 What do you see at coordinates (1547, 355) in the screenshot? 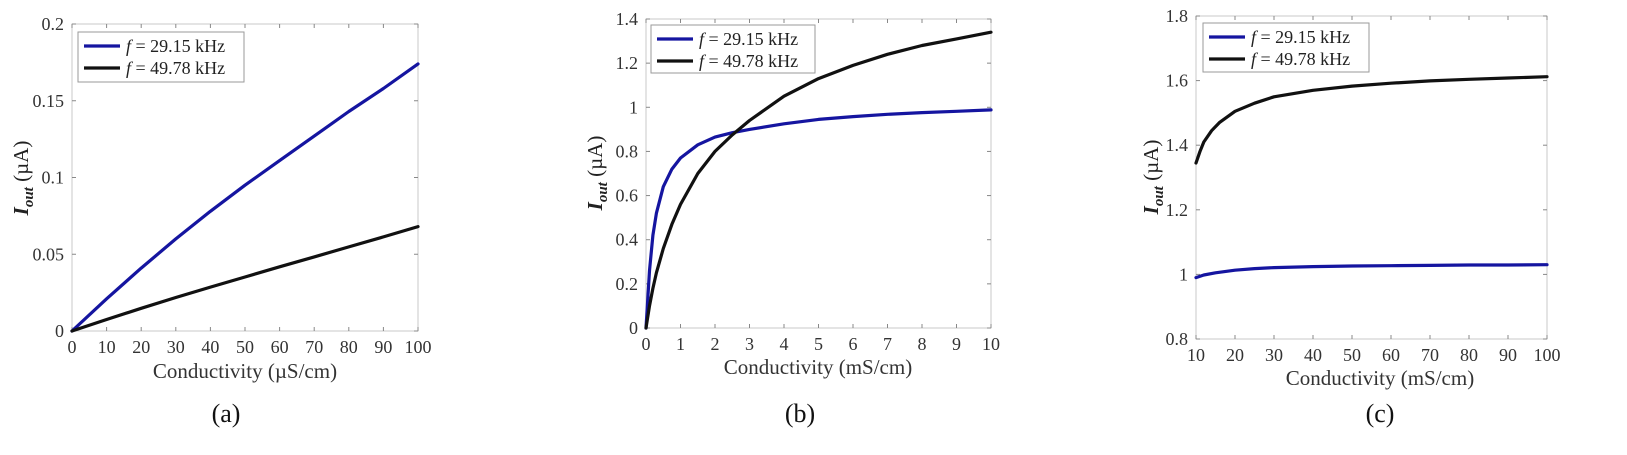
I see `x-tick-label-c-9: 100` at bounding box center [1547, 355].